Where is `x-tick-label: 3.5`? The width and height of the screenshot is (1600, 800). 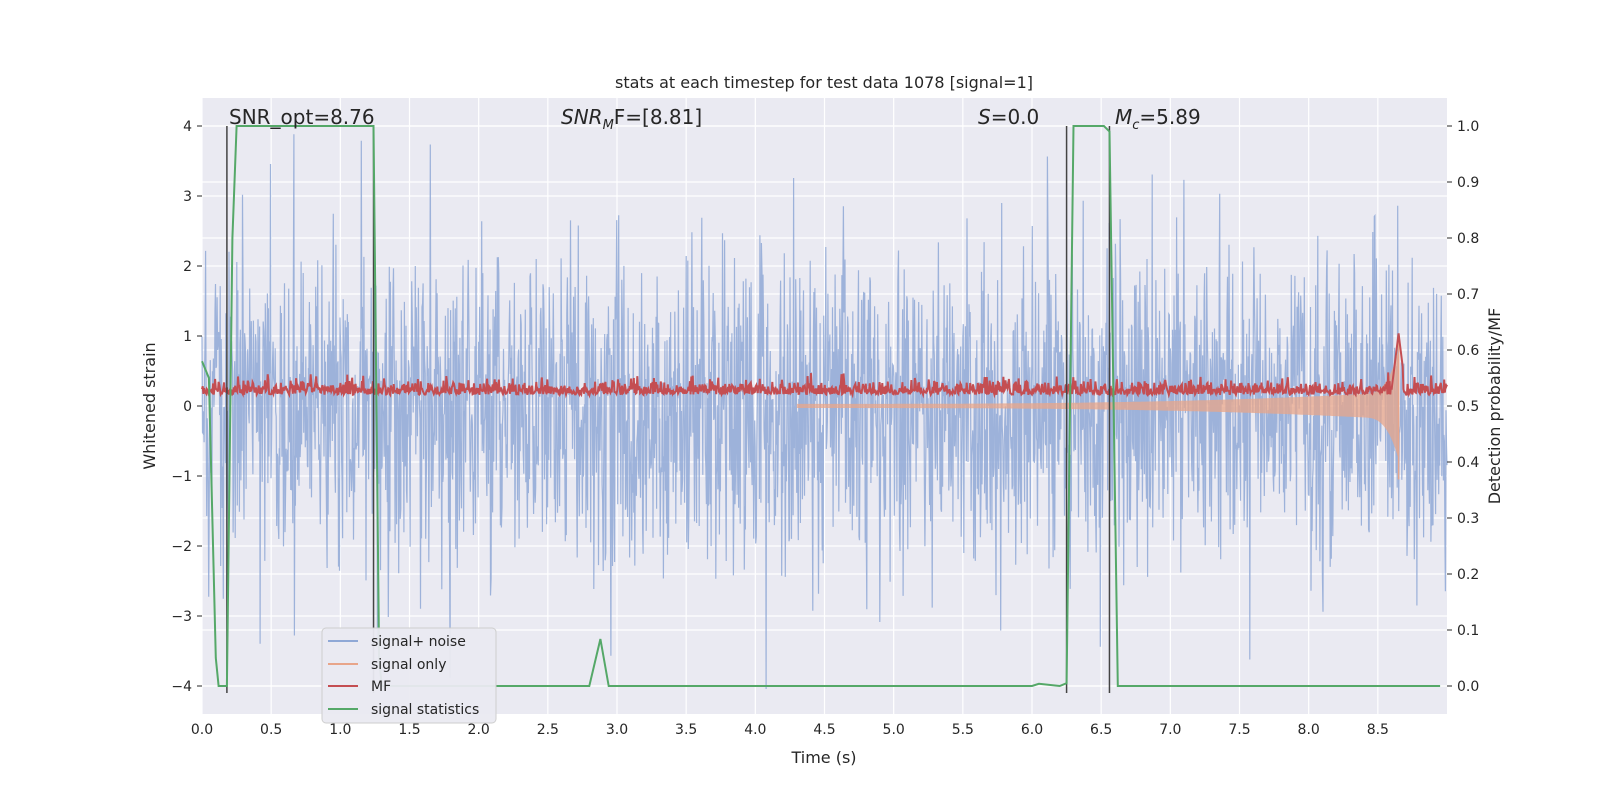 x-tick-label: 3.5 is located at coordinates (686, 730).